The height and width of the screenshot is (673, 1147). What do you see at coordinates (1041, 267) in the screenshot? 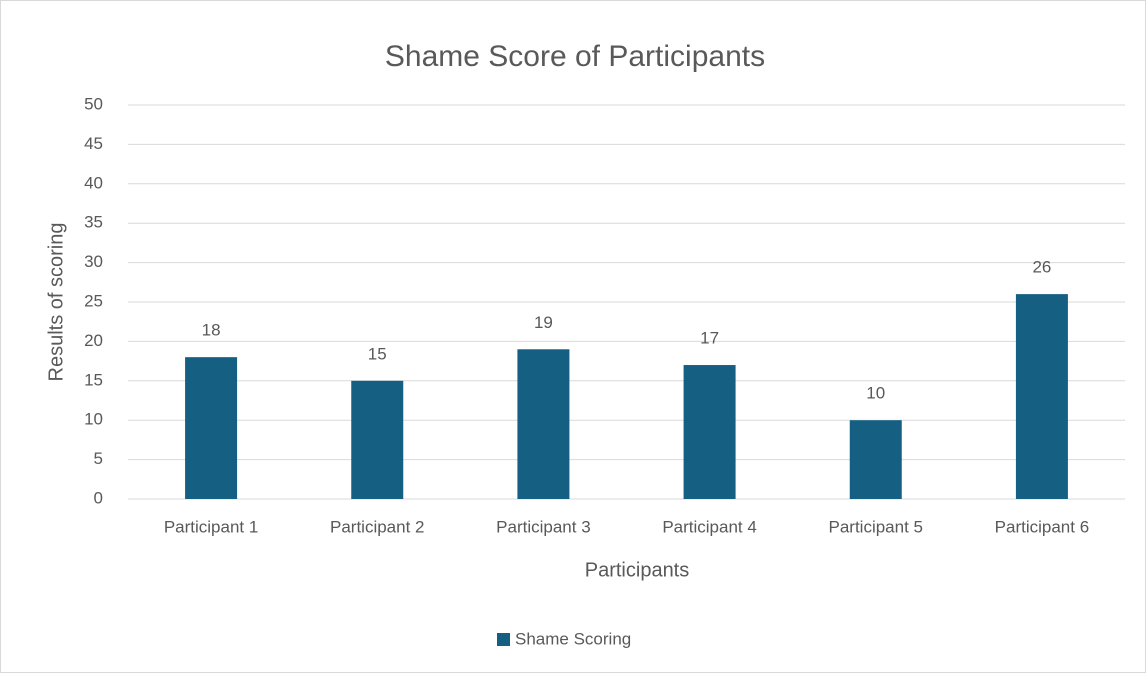
I see `data-label: 26` at bounding box center [1041, 267].